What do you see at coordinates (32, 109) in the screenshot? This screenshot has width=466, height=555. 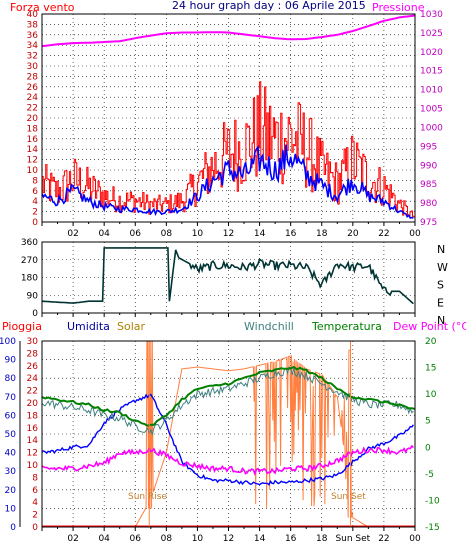 I see `wind-tick-label: 22` at bounding box center [32, 109].